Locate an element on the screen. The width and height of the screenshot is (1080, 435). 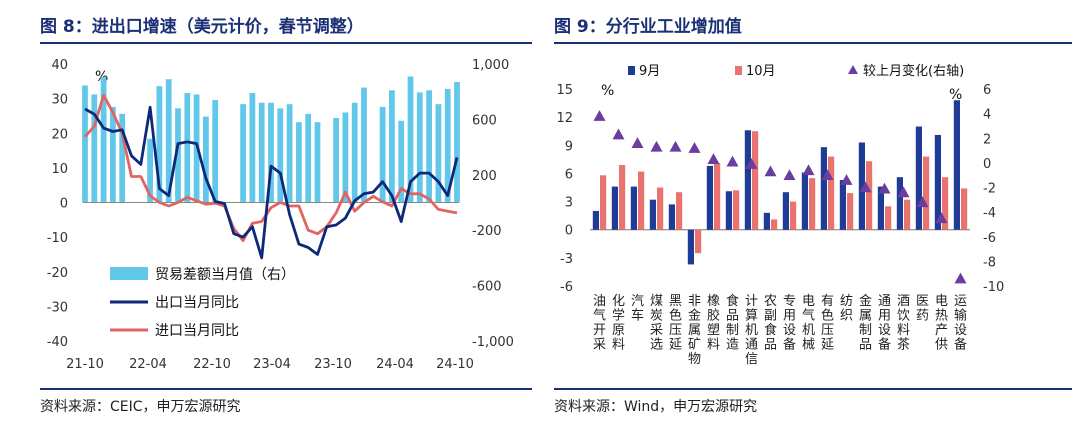
y-left-tick-label: -20 is located at coordinates (57, 273).